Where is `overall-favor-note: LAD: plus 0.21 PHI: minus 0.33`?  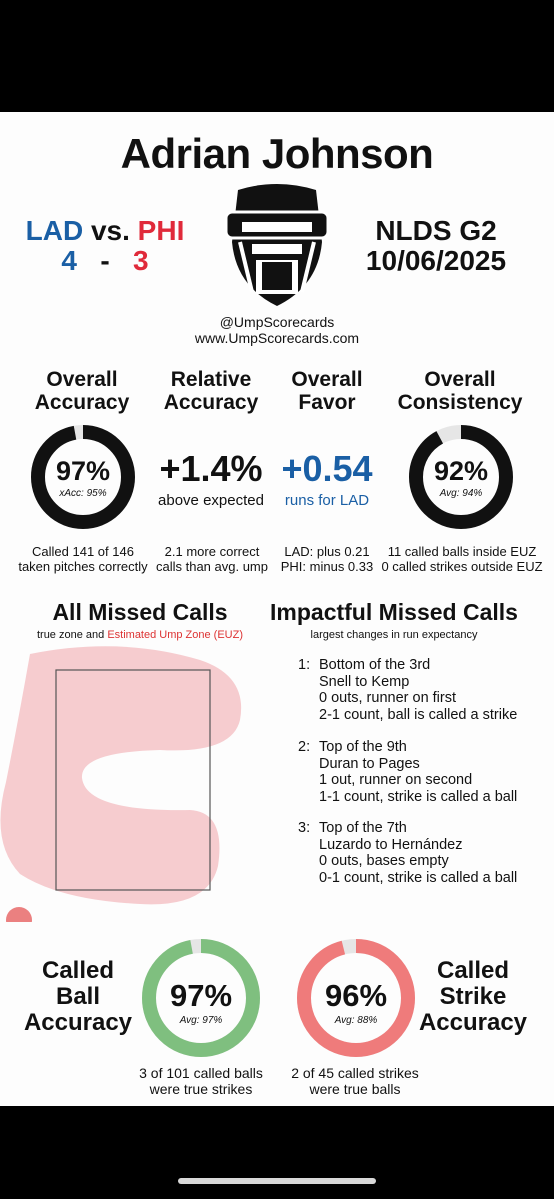
overall-favor-note: LAD: plus 0.21 PHI: minus 0.33 is located at coordinates (327, 559).